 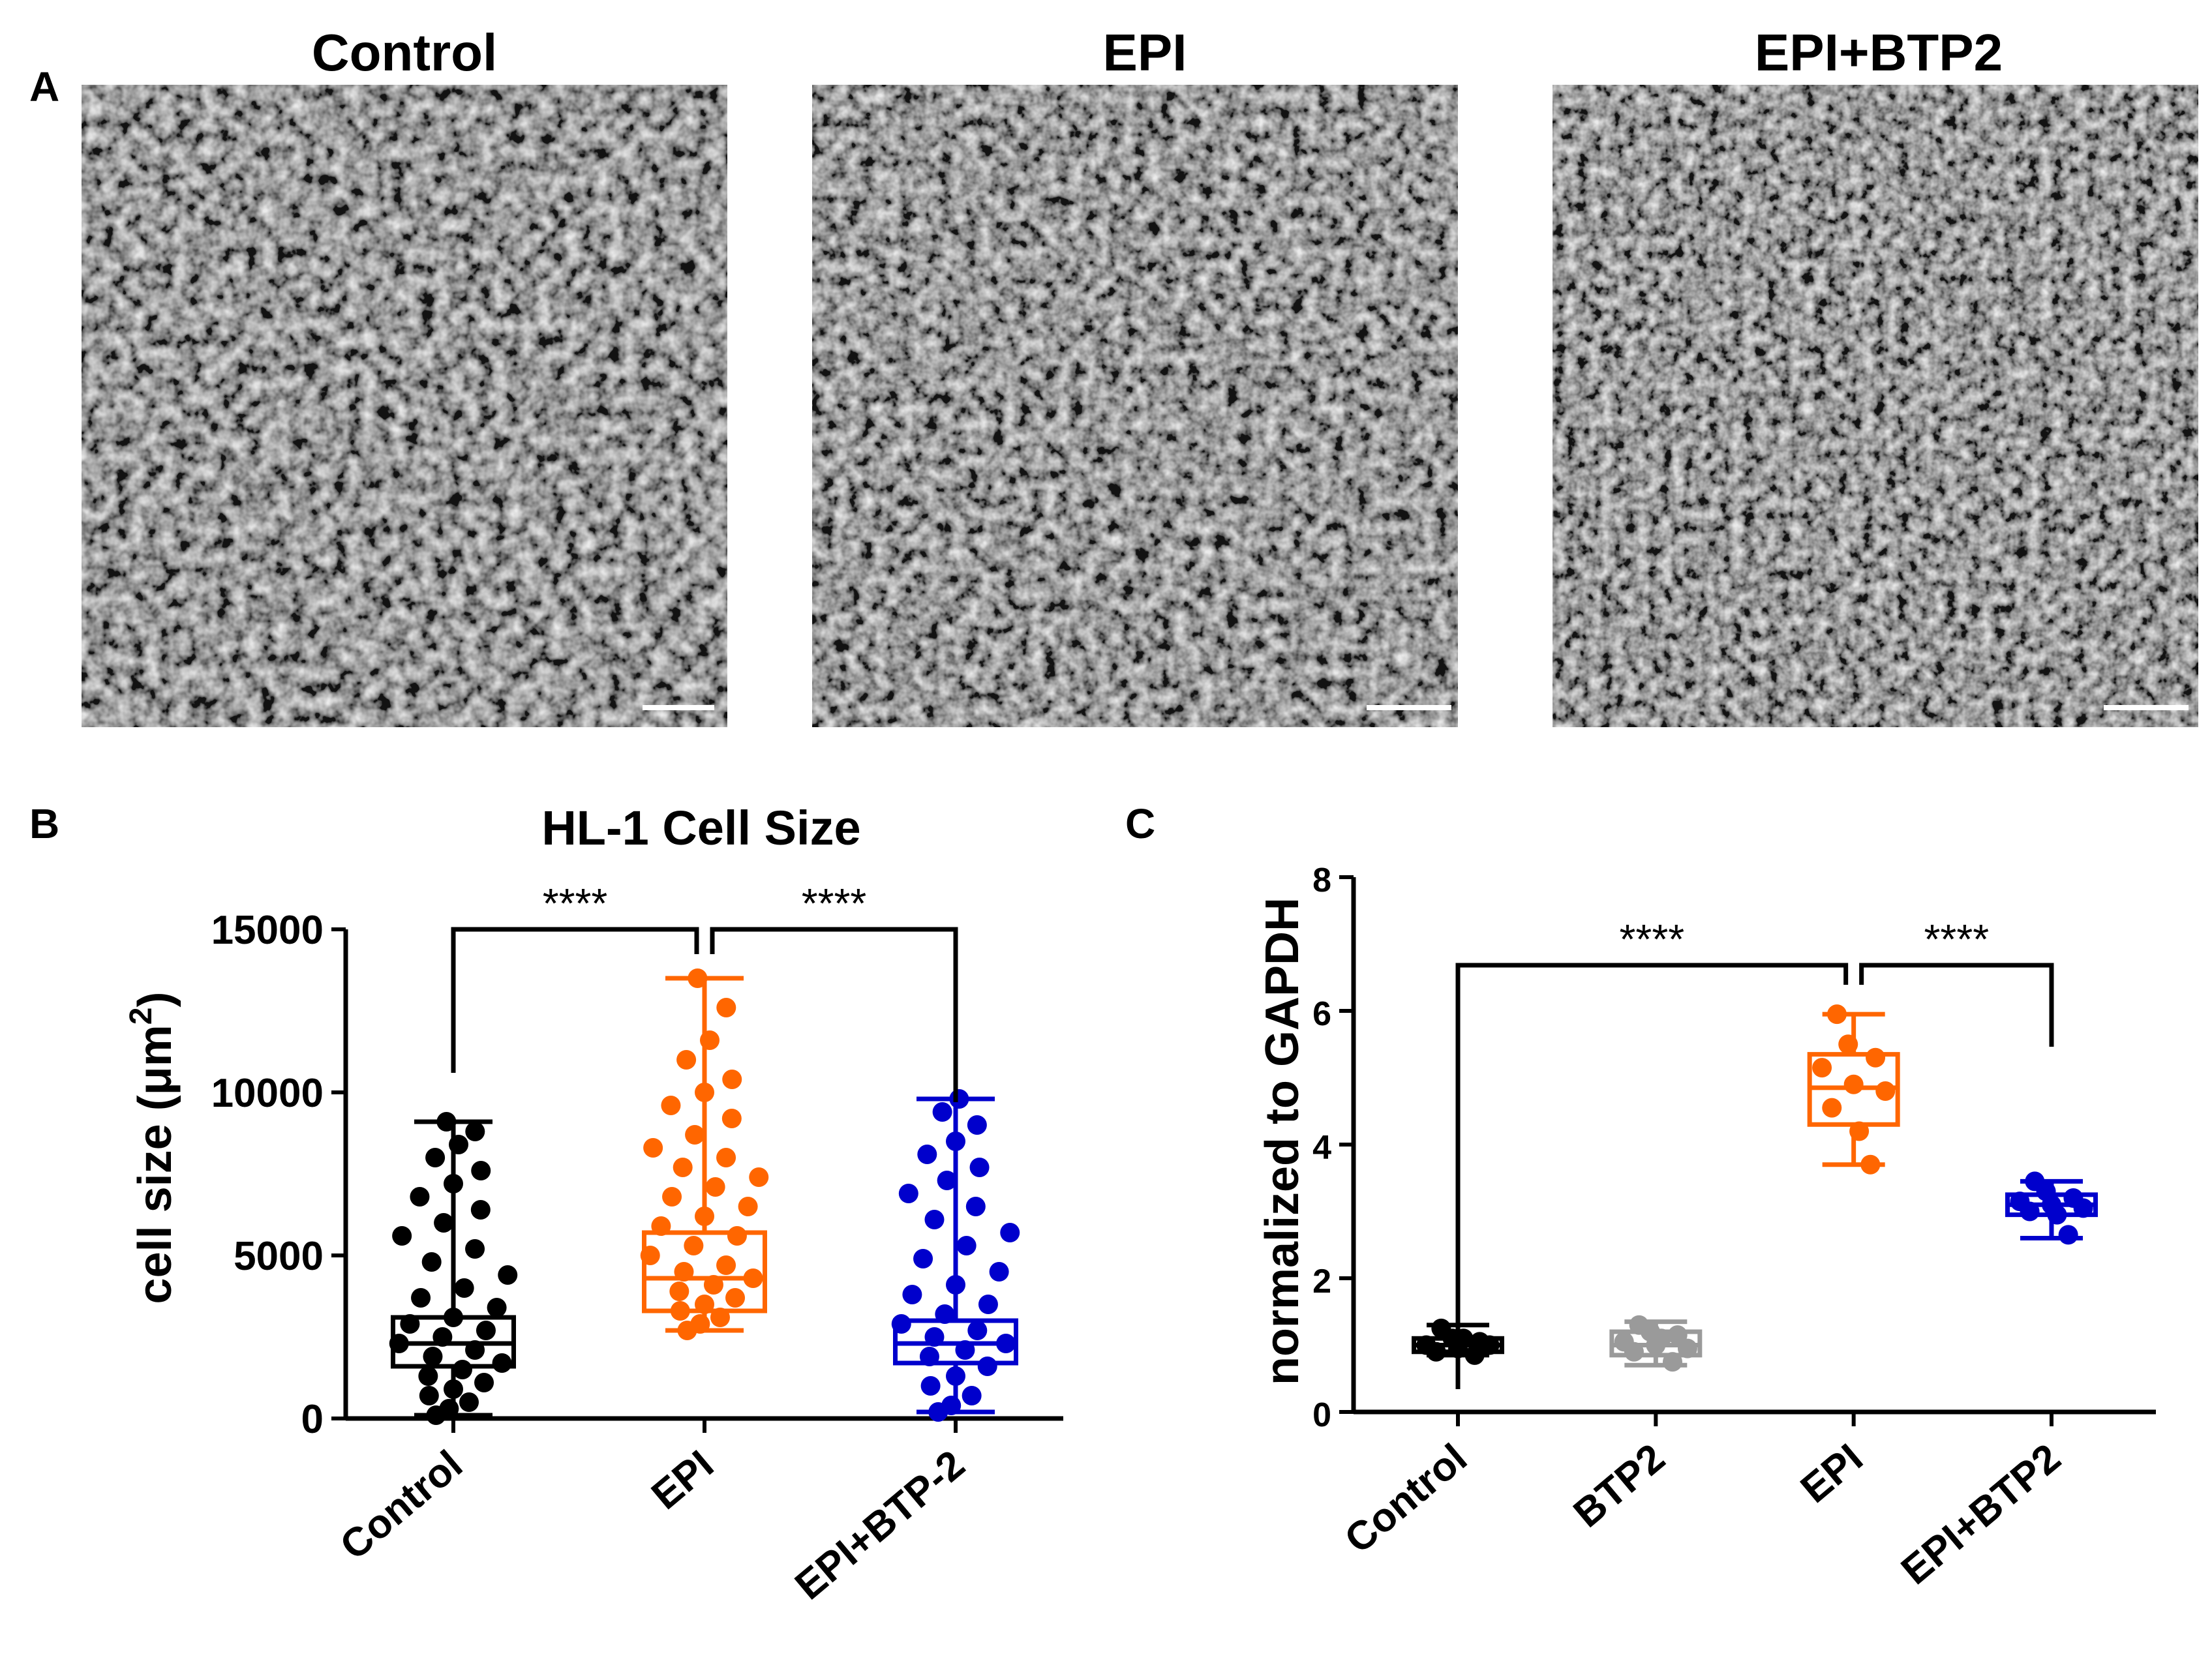 I want to click on micrograph-control, so click(x=404, y=406).